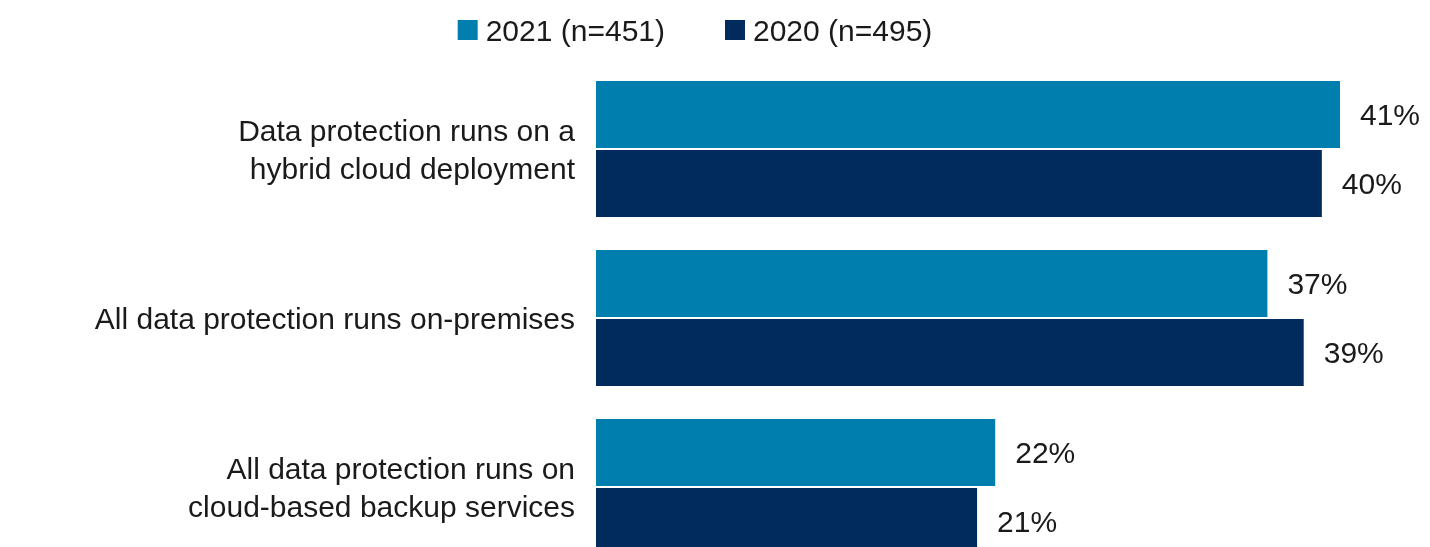 This screenshot has height=547, width=1430. I want to click on data-label: 37%, so click(1317, 283).